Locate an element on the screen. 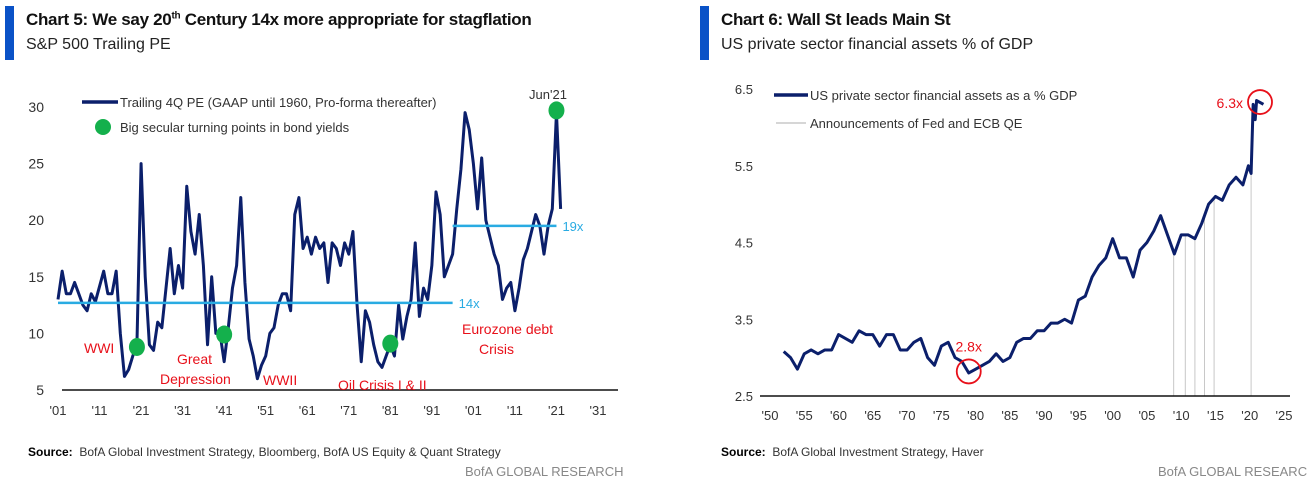 The height and width of the screenshot is (488, 1307). x-tick-label: '65 is located at coordinates (872, 415).